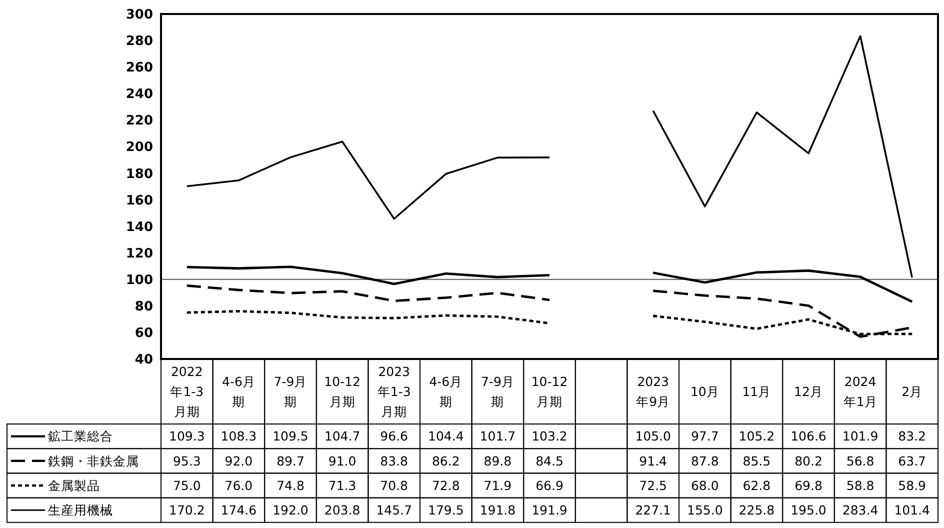  What do you see at coordinates (139, 68) in the screenshot?
I see `y-tick-label: 260` at bounding box center [139, 68].